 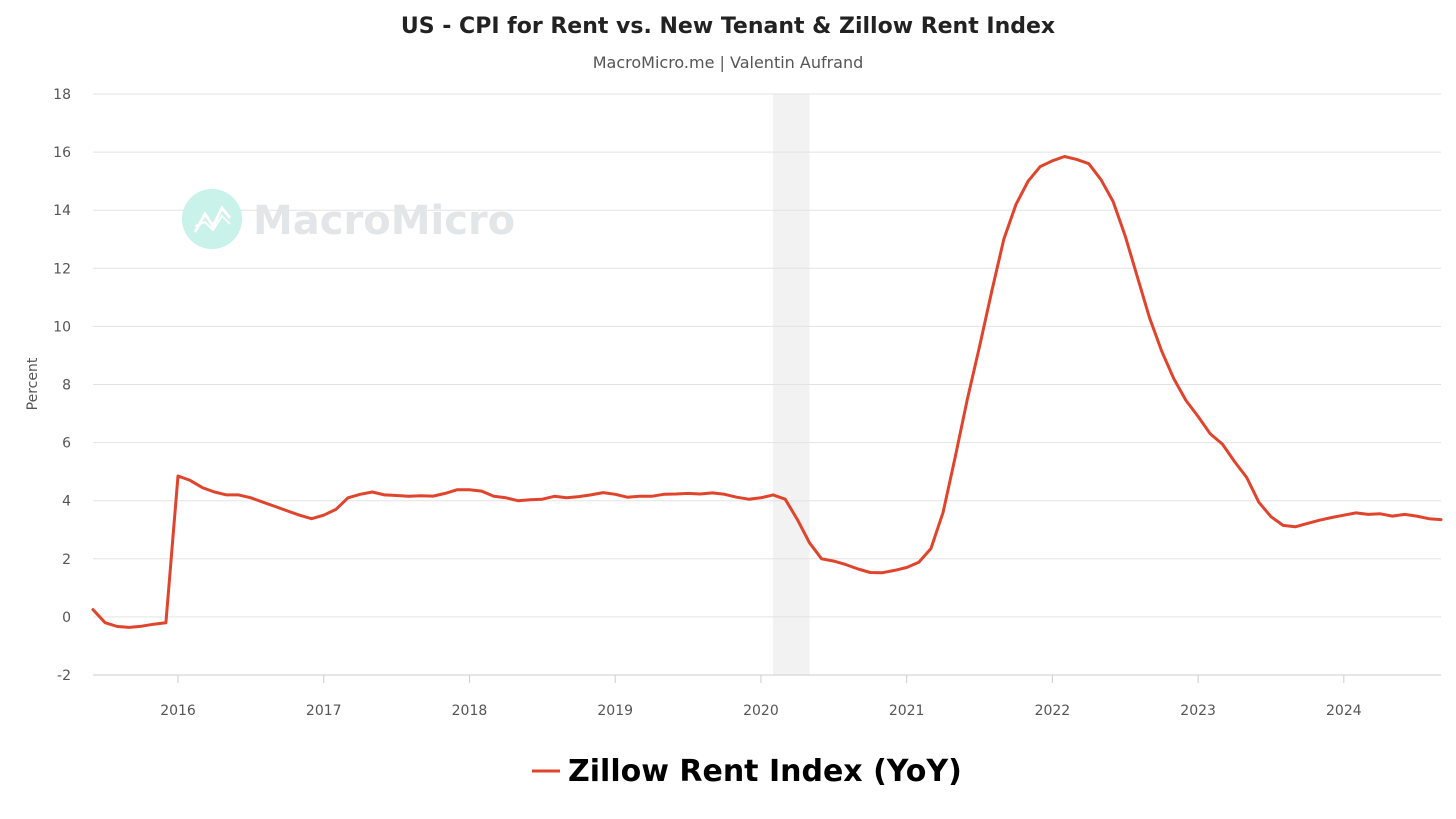 I want to click on watermark-logo-mark, so click(x=212, y=219).